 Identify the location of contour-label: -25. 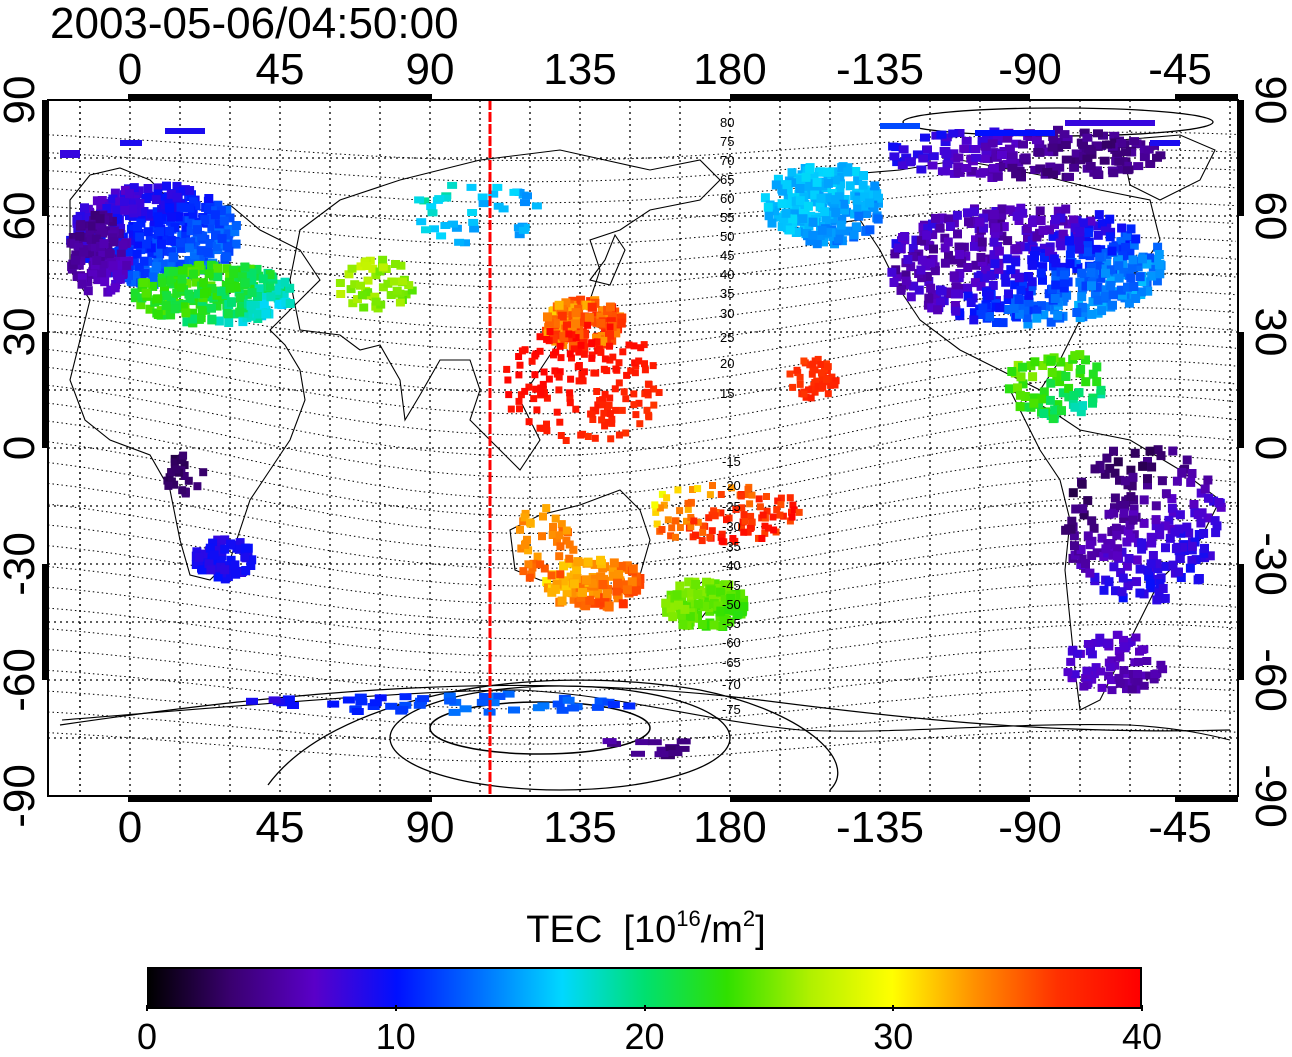
(731, 506).